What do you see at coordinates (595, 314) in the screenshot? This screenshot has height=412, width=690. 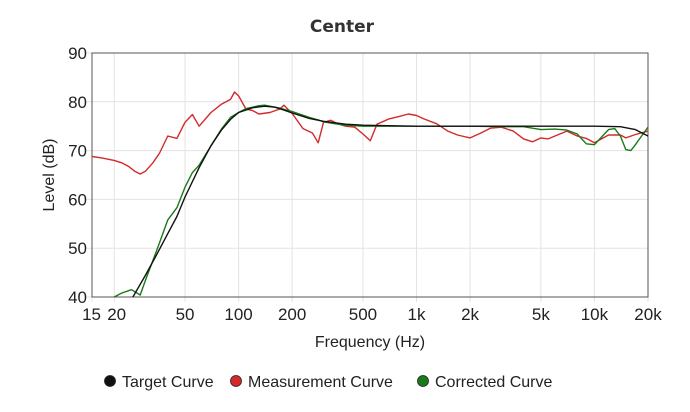 I see `x-tick-label: 10k` at bounding box center [595, 314].